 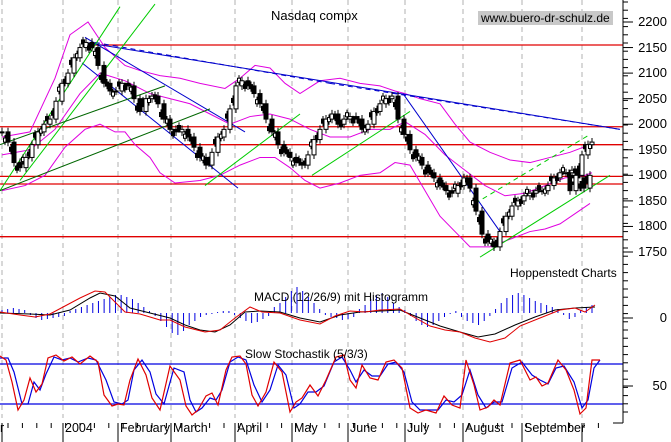 What do you see at coordinates (250, 428) in the screenshot?
I see `month-axis-label: April` at bounding box center [250, 428].